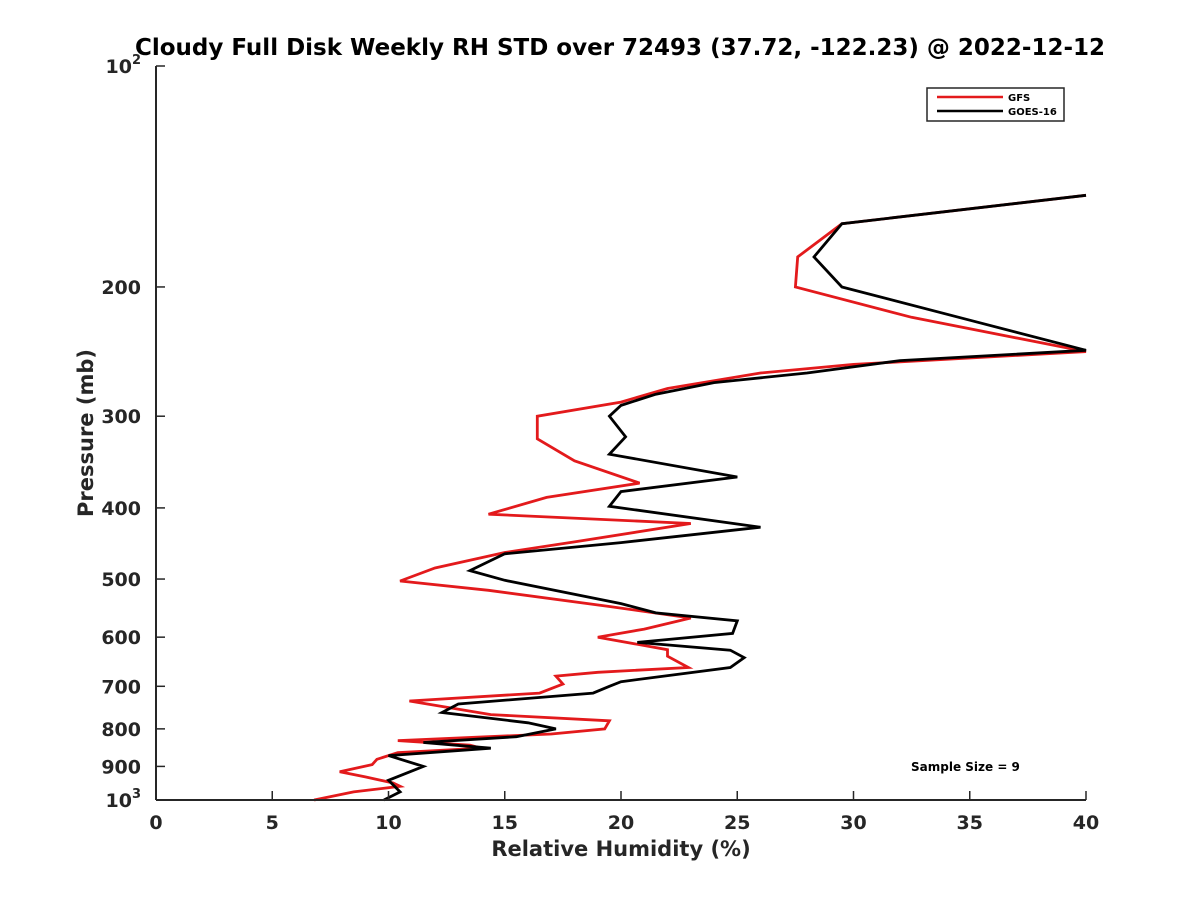  What do you see at coordinates (970, 823) in the screenshot?
I see `x-tick-label: 35` at bounding box center [970, 823].